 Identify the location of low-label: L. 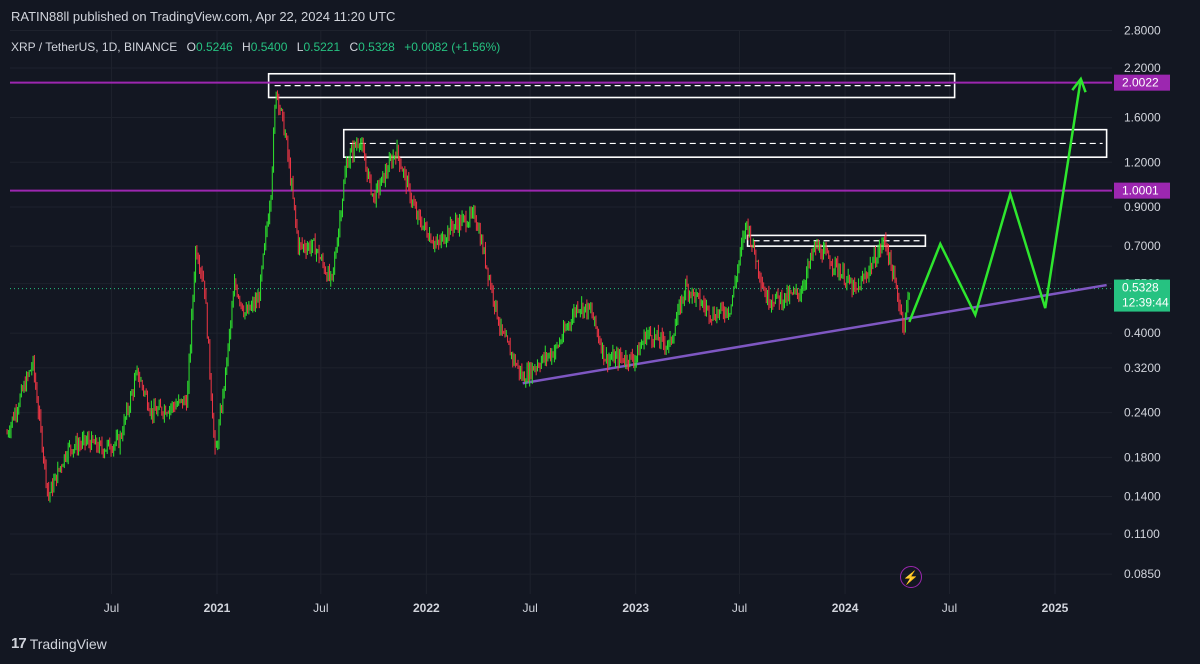
(300, 47).